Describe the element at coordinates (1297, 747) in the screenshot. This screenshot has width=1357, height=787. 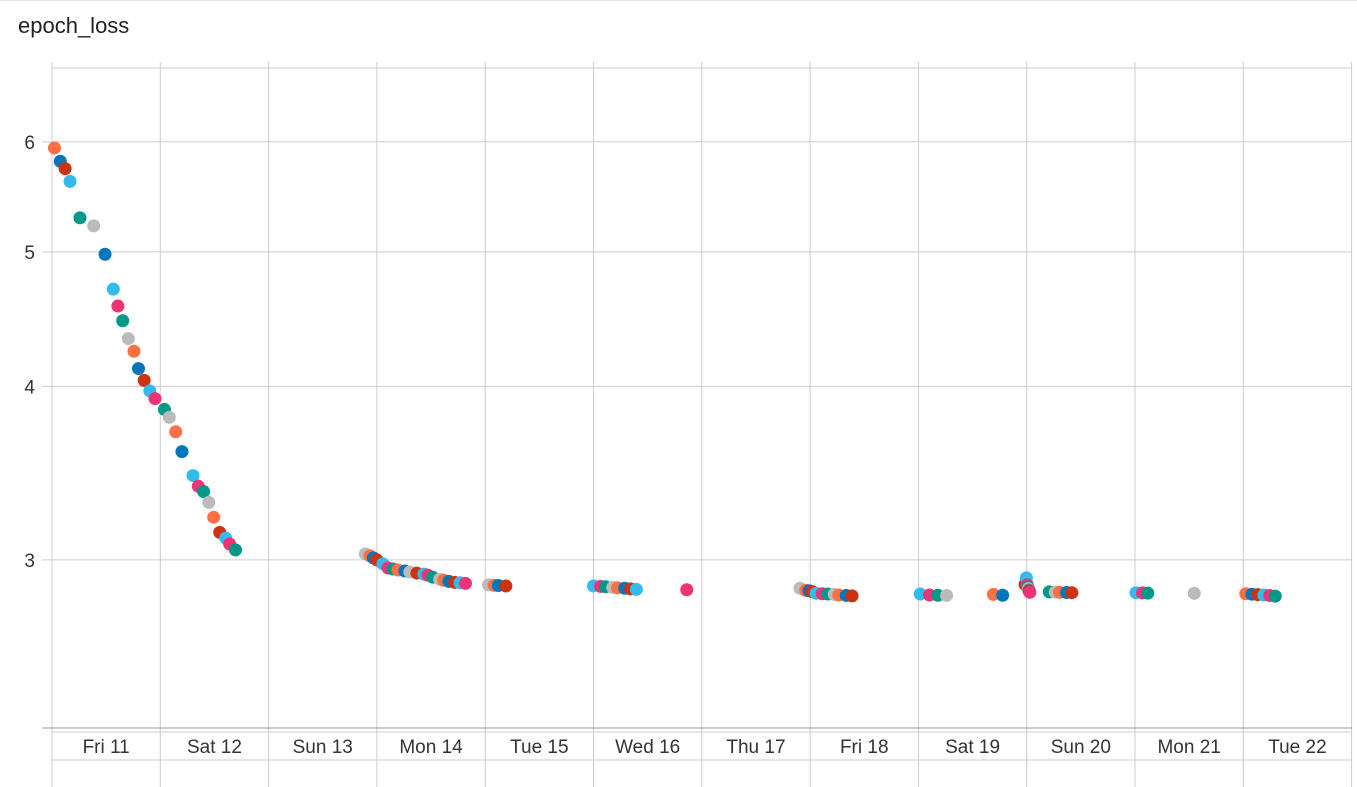
I see `x-tick-label: Tue 22` at that location.